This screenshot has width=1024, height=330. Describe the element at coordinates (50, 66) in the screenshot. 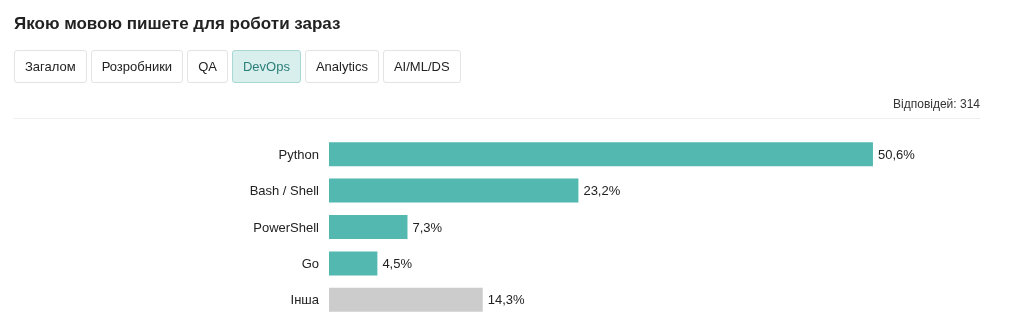

I see `text: Загалом` at that location.